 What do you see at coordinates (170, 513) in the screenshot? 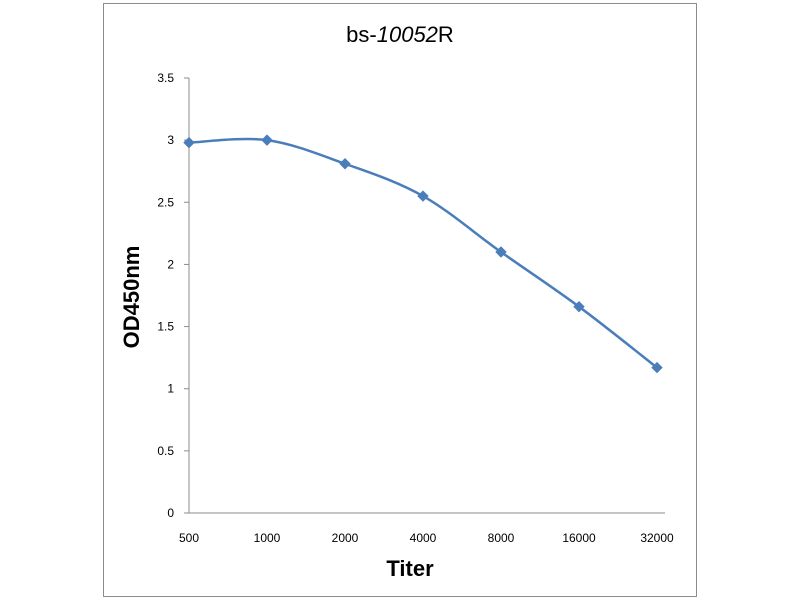
I see `y-tick-label: 0` at bounding box center [170, 513].